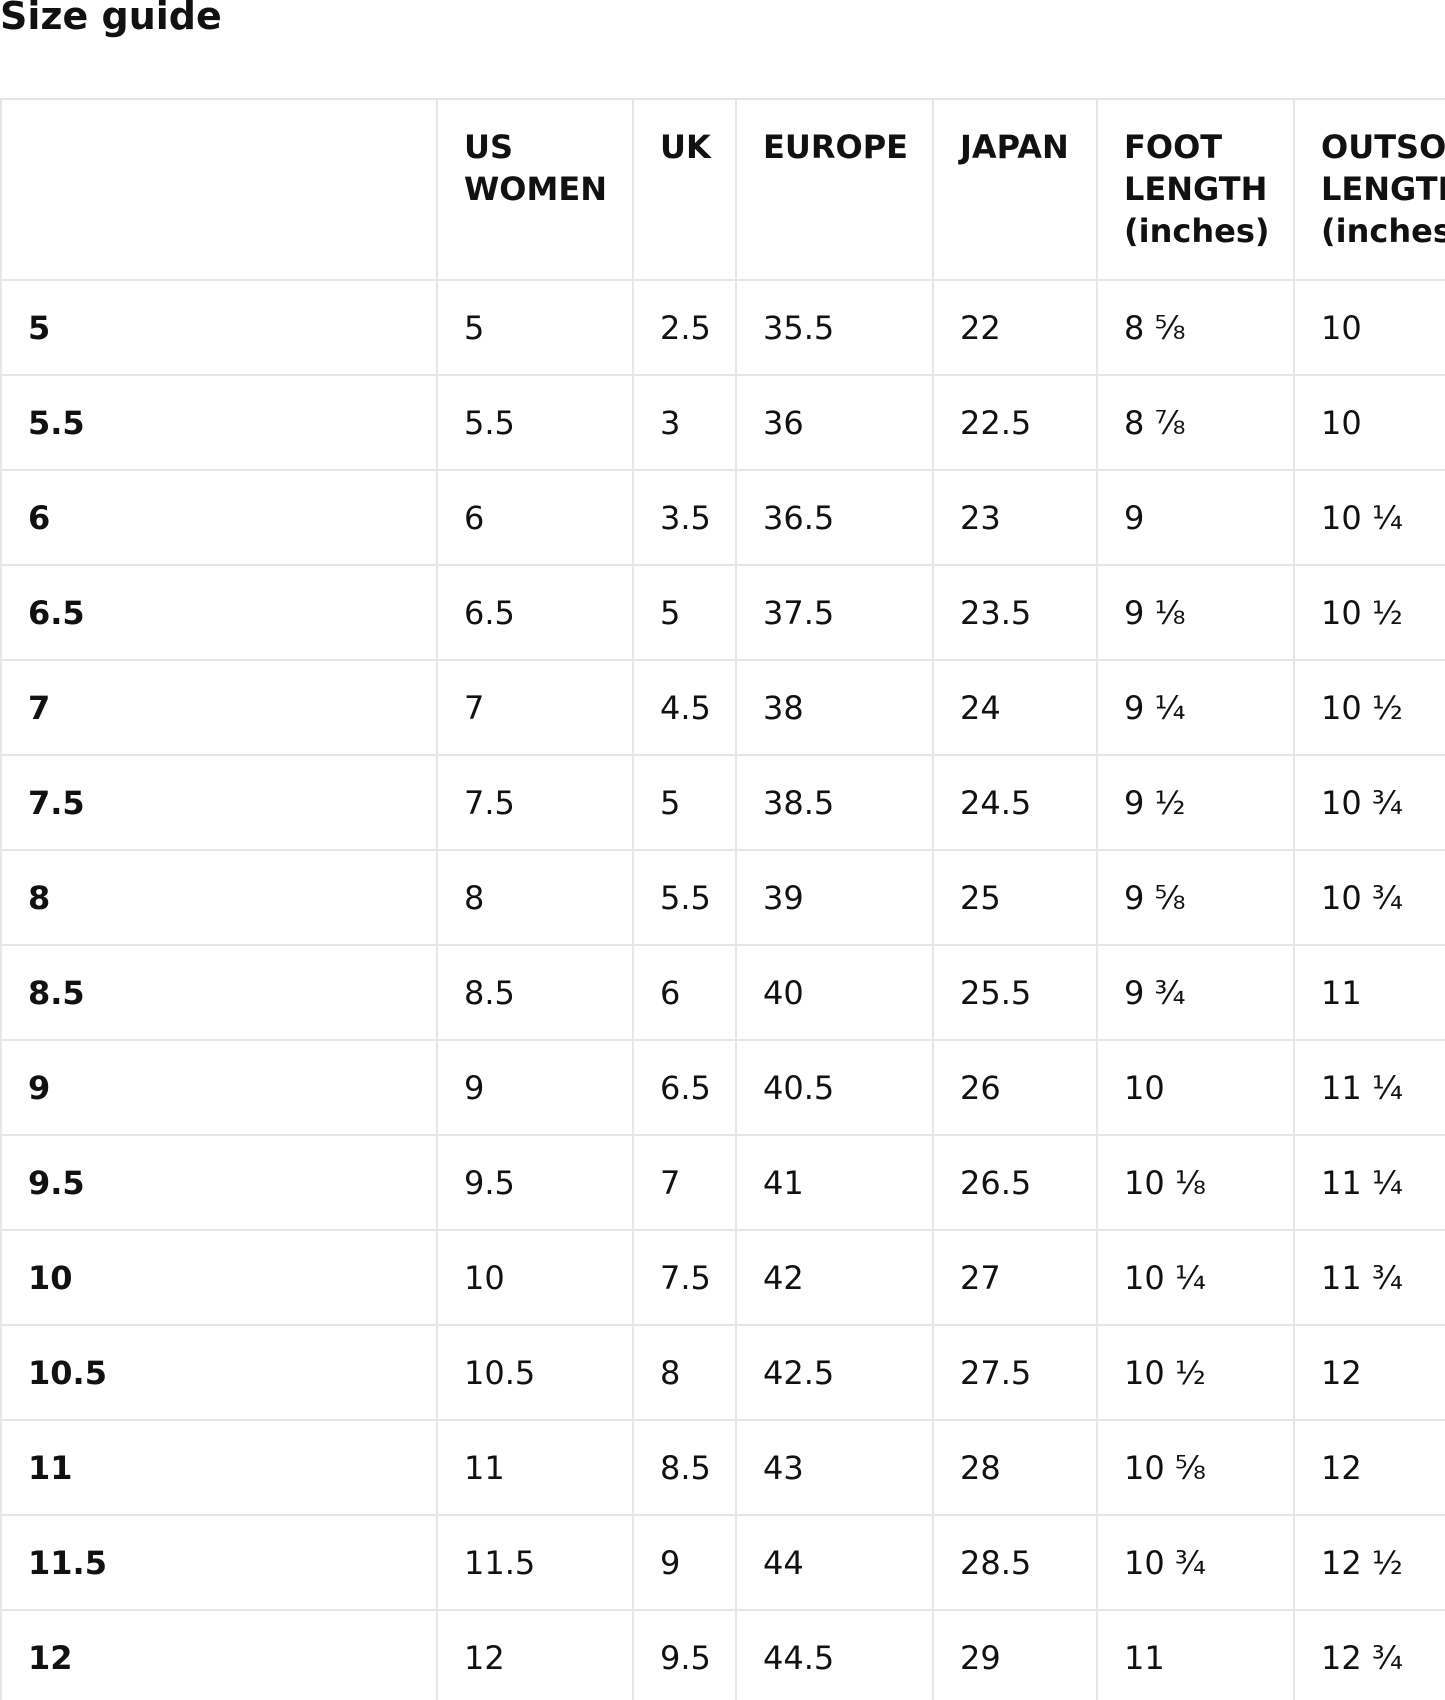 This screenshot has width=1445, height=1700. What do you see at coordinates (834, 1654) in the screenshot?
I see `table-cell: 44.5` at bounding box center [834, 1654].